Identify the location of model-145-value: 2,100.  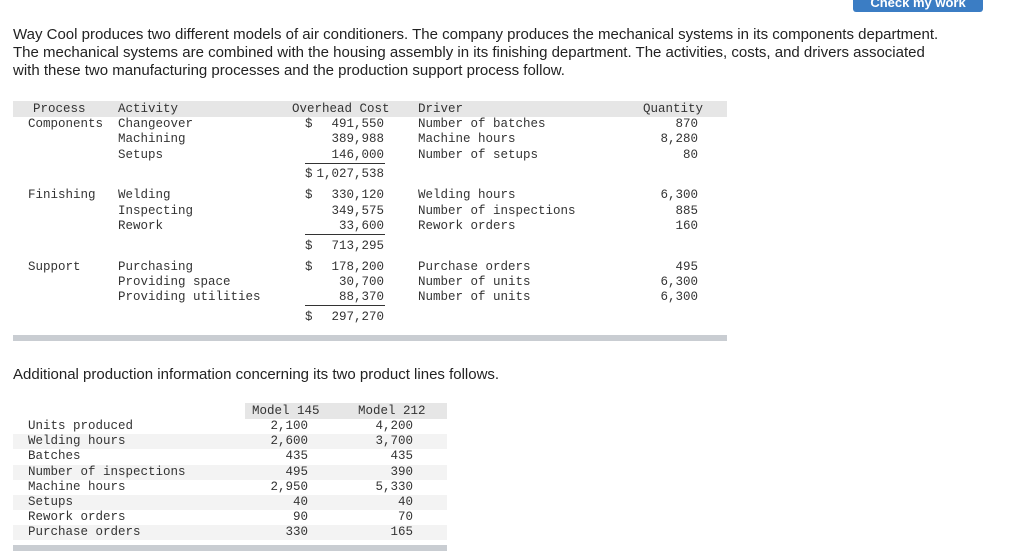
(289, 426).